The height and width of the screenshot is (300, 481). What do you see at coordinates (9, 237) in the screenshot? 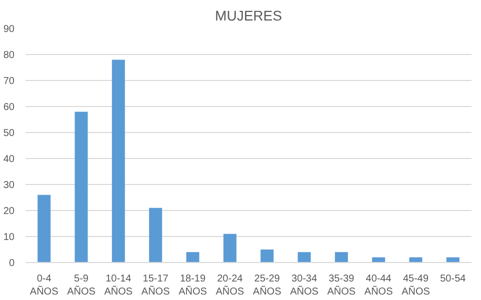
I see `y-tick-label: 10` at bounding box center [9, 237].